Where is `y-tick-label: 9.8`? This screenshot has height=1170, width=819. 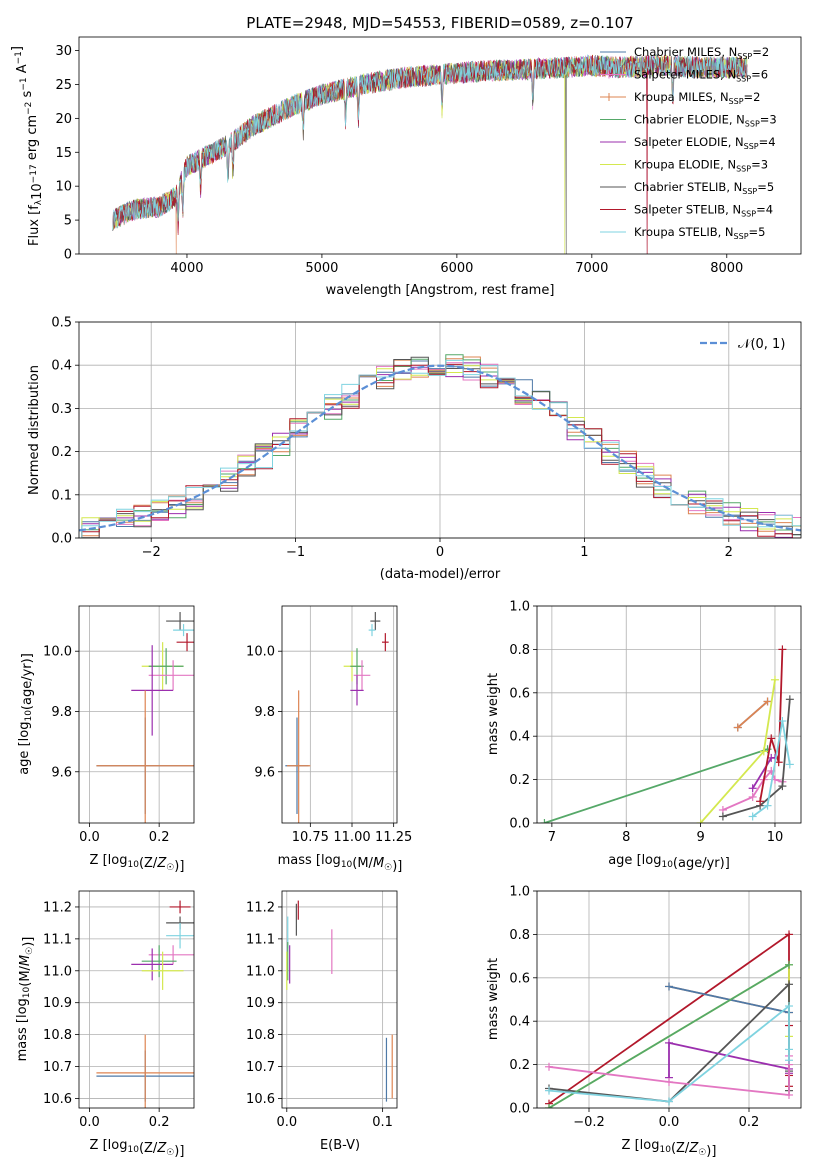 y-tick-label: 9.8 is located at coordinates (61, 712).